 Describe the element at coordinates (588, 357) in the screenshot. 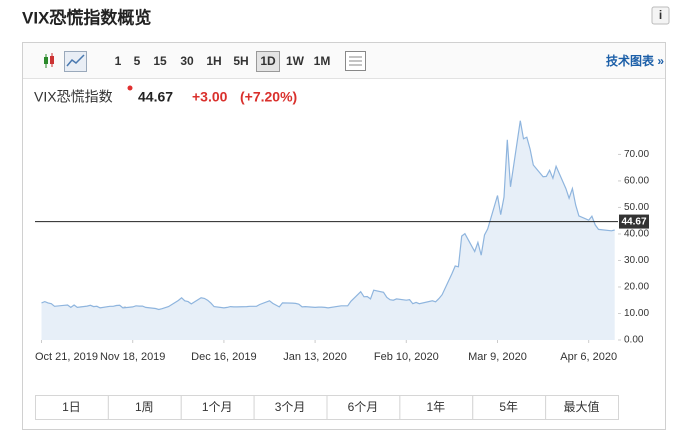

I see `x-tick-label: Apr 6, 2020` at that location.